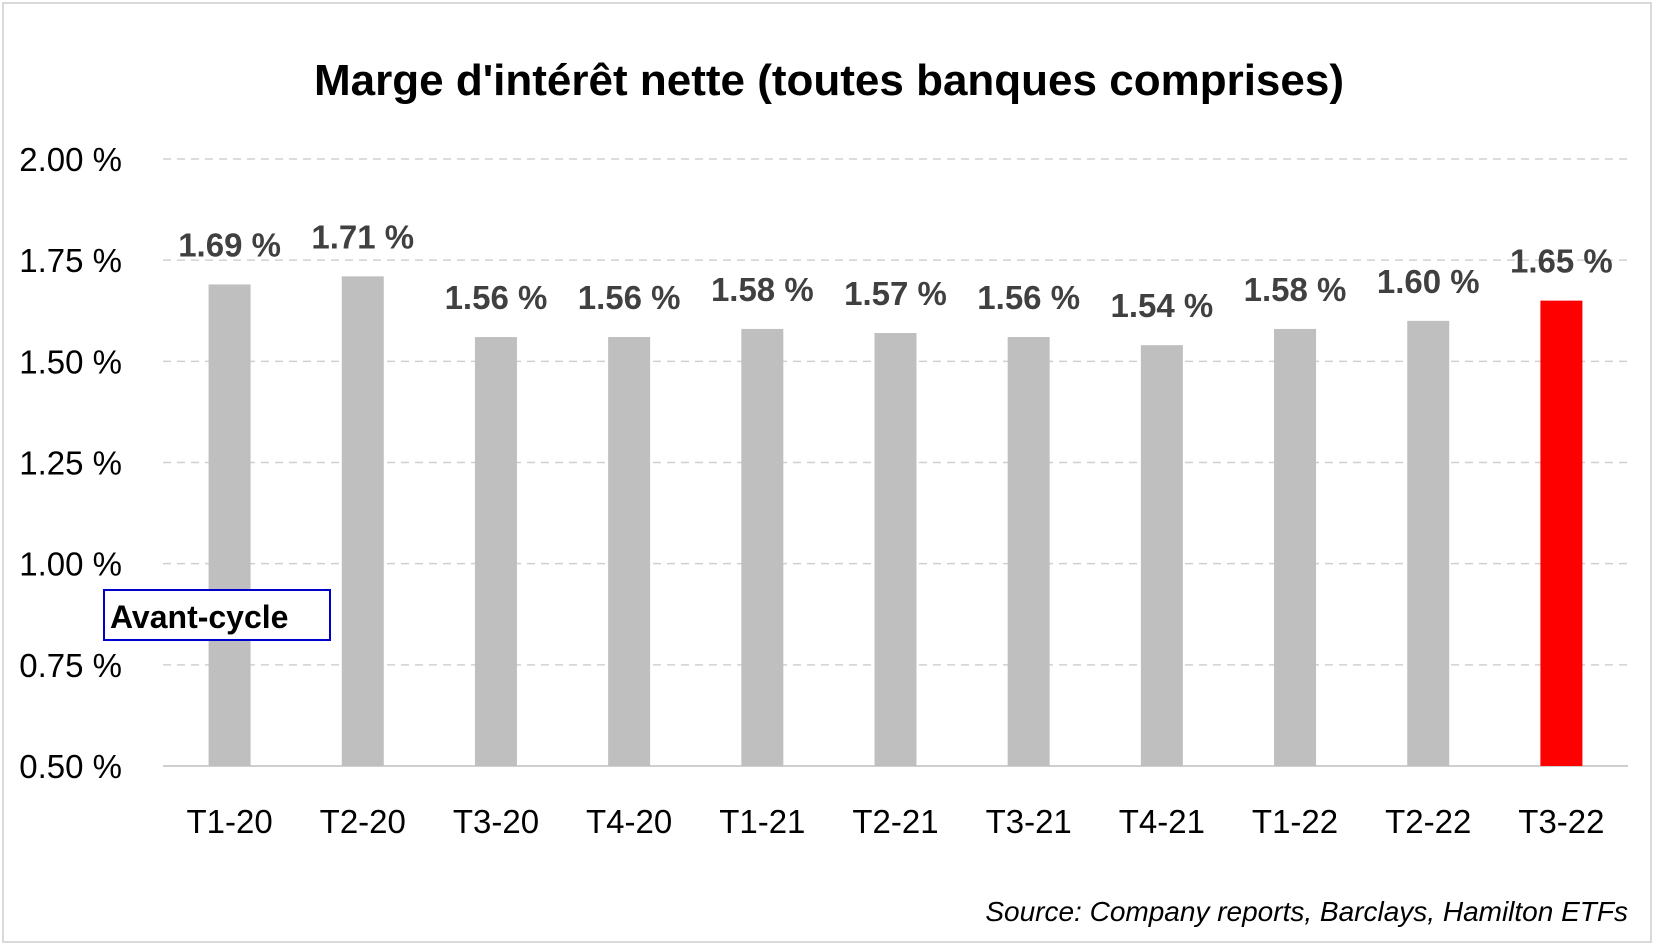 This screenshot has height=949, width=1658. What do you see at coordinates (70, 665) in the screenshot?
I see `y-tick-label: 0.75 %` at bounding box center [70, 665].